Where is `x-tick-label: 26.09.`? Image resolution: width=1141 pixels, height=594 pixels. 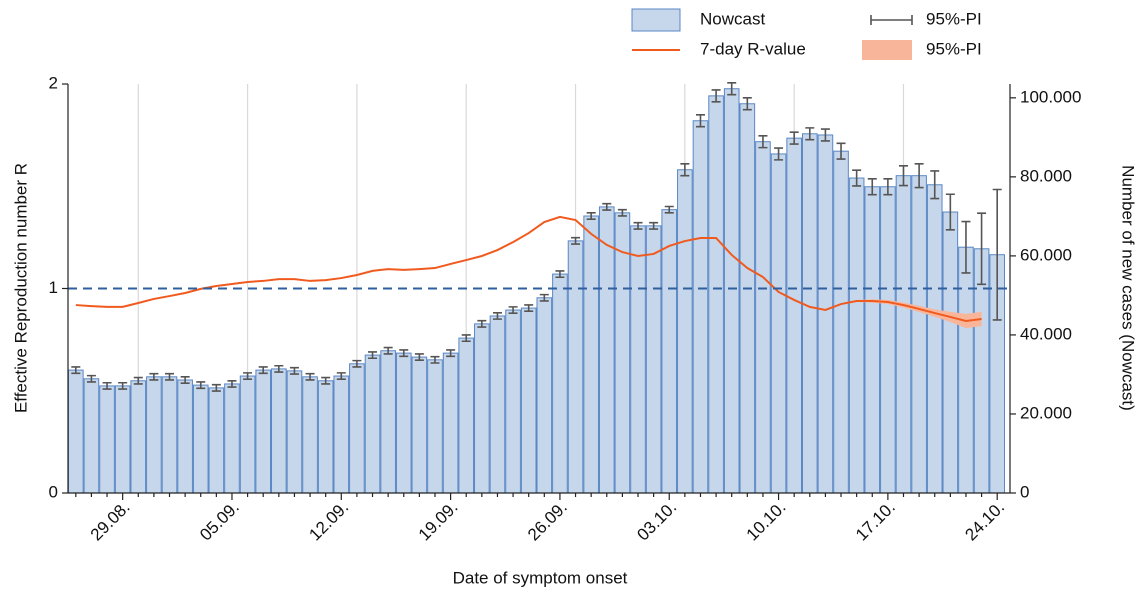
x-tick-label: 26.09. is located at coordinates (547, 521).